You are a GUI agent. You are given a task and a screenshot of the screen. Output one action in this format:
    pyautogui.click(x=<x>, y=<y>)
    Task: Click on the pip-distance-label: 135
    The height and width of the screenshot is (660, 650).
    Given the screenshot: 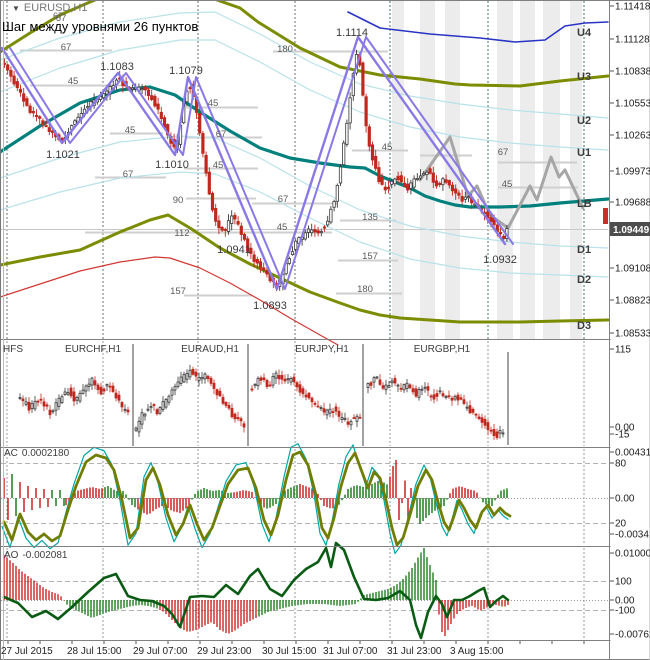 What is the action you would take?
    pyautogui.click(x=370, y=217)
    